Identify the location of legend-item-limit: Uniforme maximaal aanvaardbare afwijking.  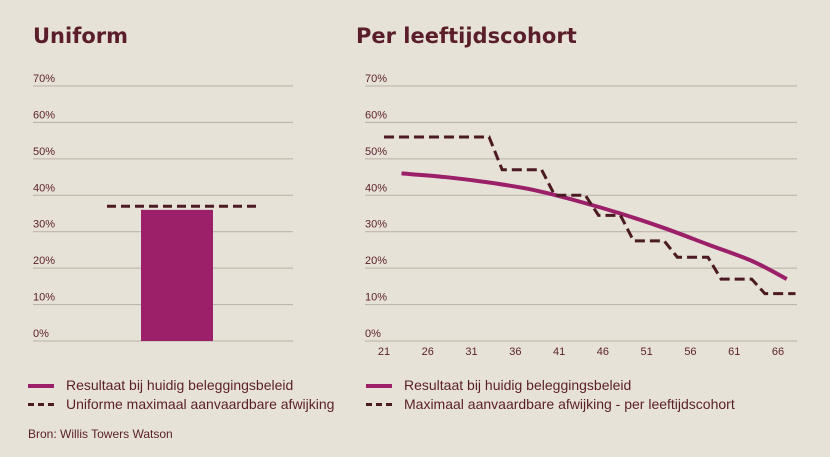
(181, 404).